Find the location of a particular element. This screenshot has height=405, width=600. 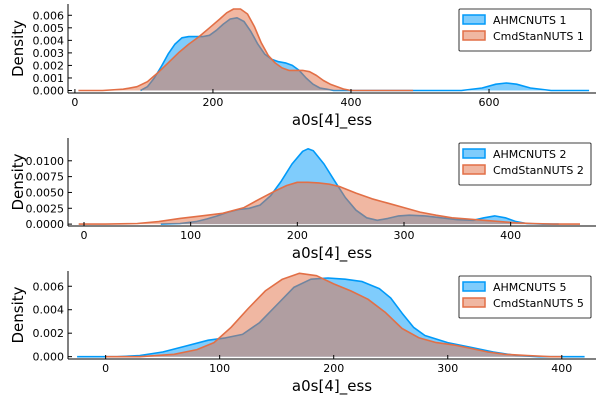

legend: AHMCNUTS 5 CmdStanNUTS 5 is located at coordinates (525, 297).